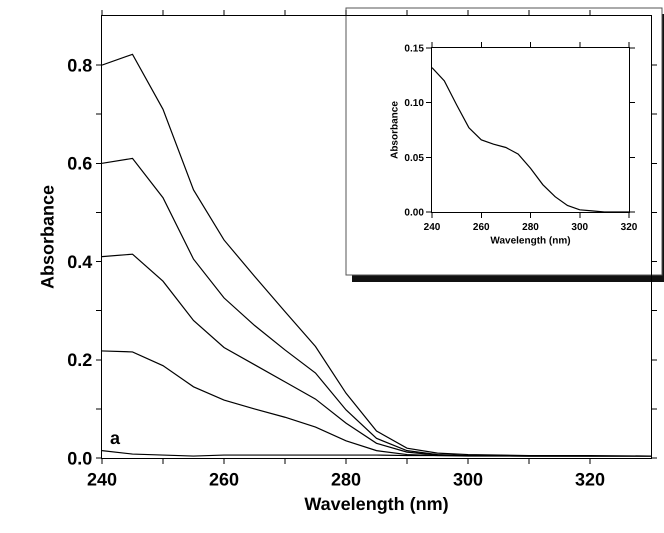 The width and height of the screenshot is (664, 533). Describe the element at coordinates (414, 158) in the screenshot. I see `y-tick-label: 0.05` at that location.